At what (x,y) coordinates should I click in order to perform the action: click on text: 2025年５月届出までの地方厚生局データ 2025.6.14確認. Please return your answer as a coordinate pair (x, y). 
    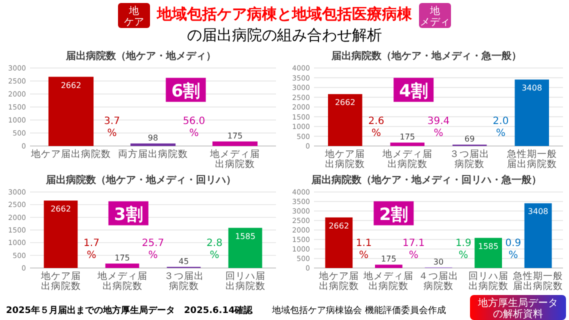
    Looking at the image, I should click on (130, 310).